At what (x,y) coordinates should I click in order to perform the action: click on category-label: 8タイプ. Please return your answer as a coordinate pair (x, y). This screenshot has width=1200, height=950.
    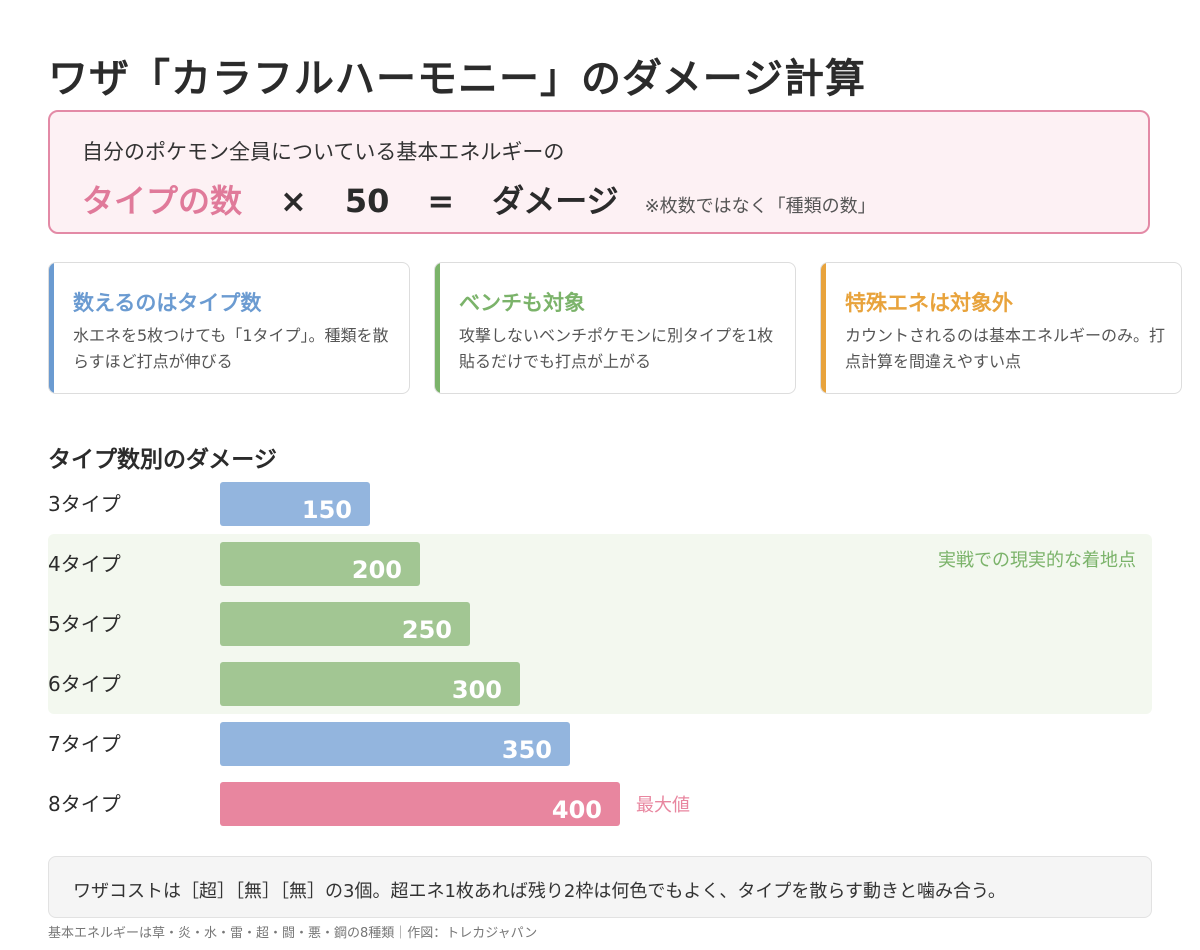
    Looking at the image, I should click on (84, 804).